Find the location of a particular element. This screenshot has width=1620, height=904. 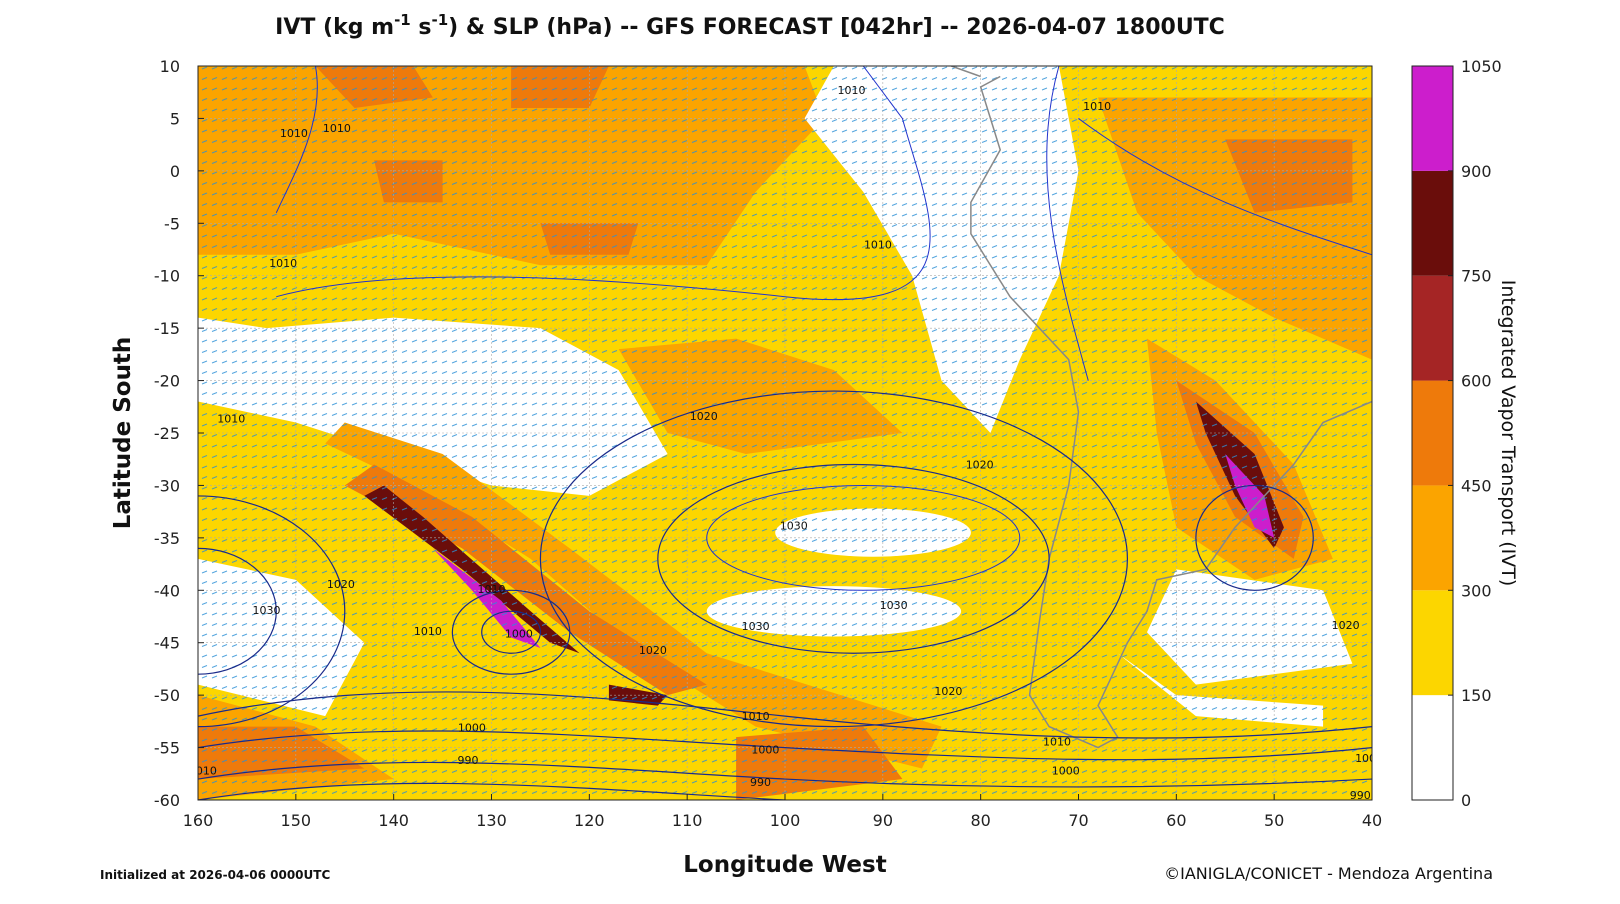

title-part: s is located at coordinates (421, 27).